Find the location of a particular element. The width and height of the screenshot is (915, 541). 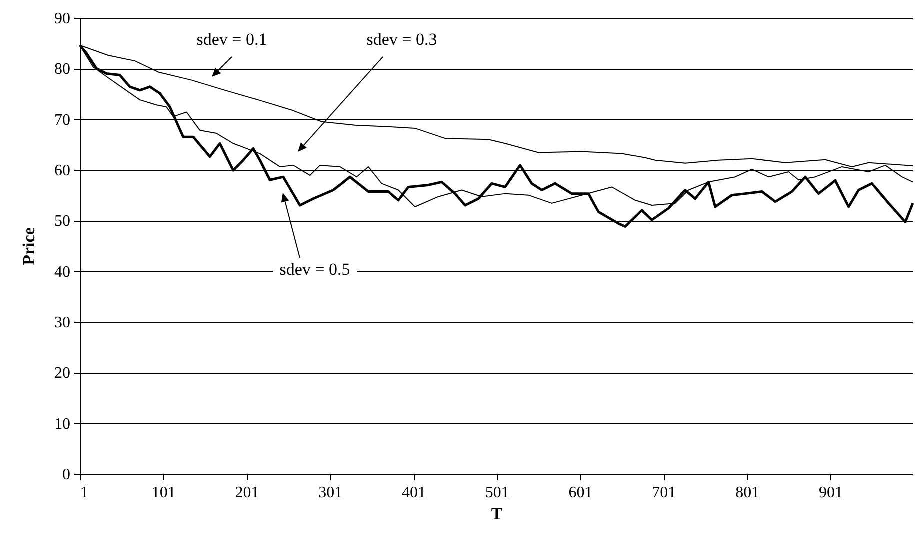

y-tick-label: 90 is located at coordinates (62, 19).